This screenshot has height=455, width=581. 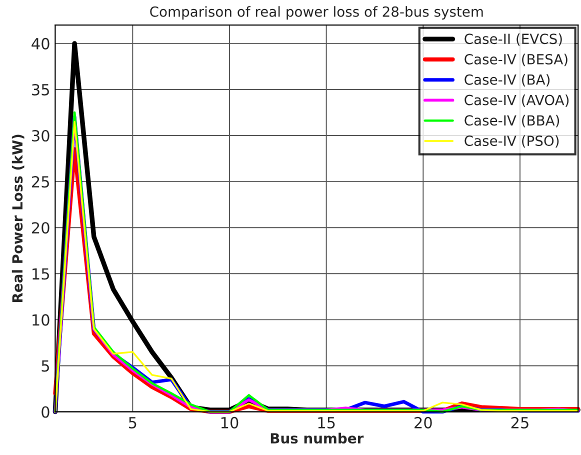 What do you see at coordinates (45, 366) in the screenshot?
I see `y-tick-label: 5` at bounding box center [45, 366].